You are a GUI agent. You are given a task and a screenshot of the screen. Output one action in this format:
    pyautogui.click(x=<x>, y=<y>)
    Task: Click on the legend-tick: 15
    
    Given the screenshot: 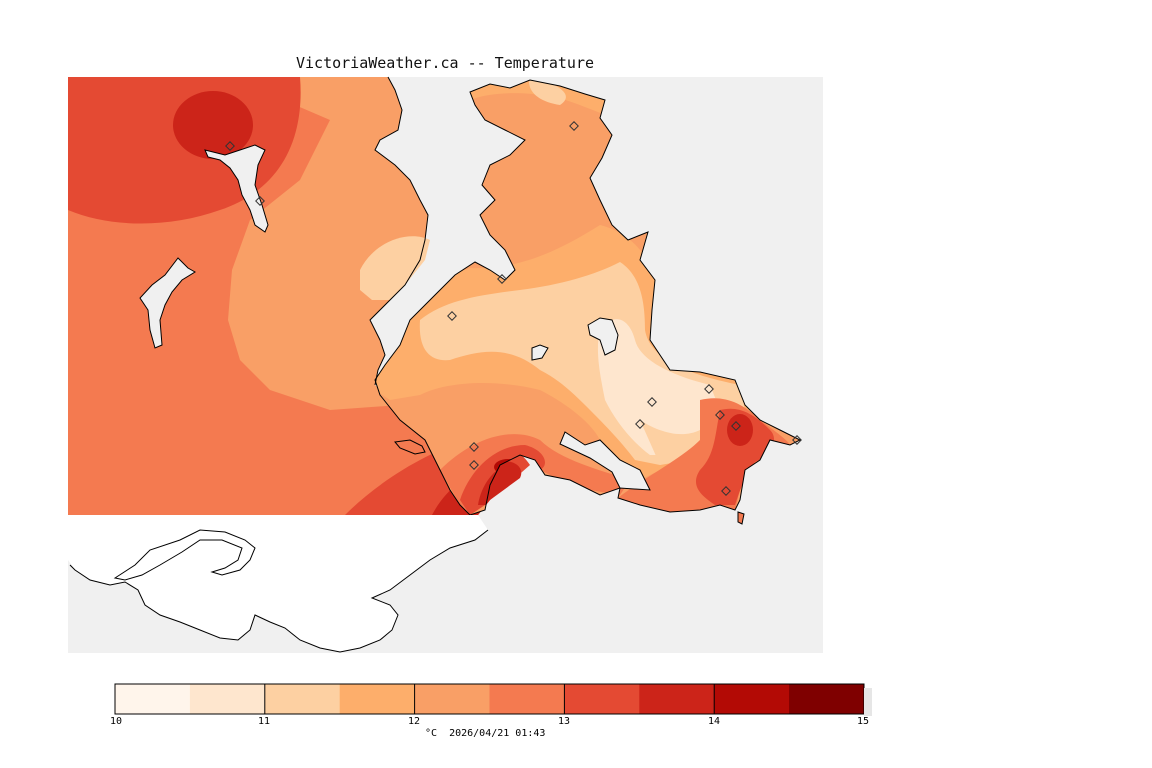 What is the action you would take?
    pyautogui.click(x=863, y=721)
    